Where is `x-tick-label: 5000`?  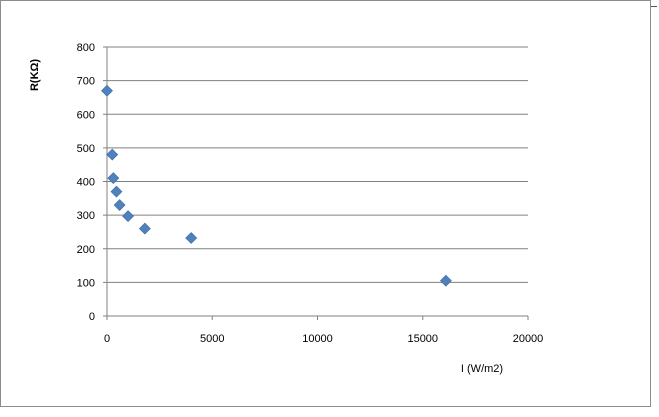
x-tick-label: 5000 is located at coordinates (212, 339).